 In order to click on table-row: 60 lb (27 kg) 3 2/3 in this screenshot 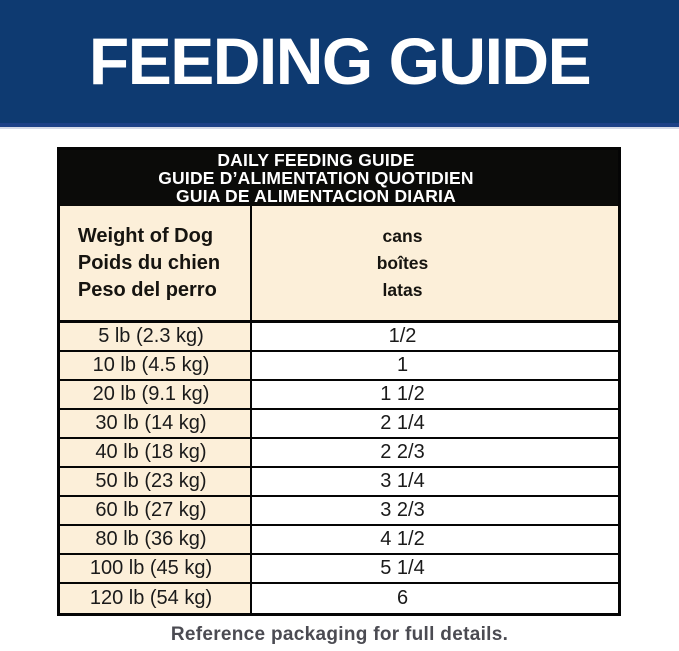, I will do `click(339, 511)`.